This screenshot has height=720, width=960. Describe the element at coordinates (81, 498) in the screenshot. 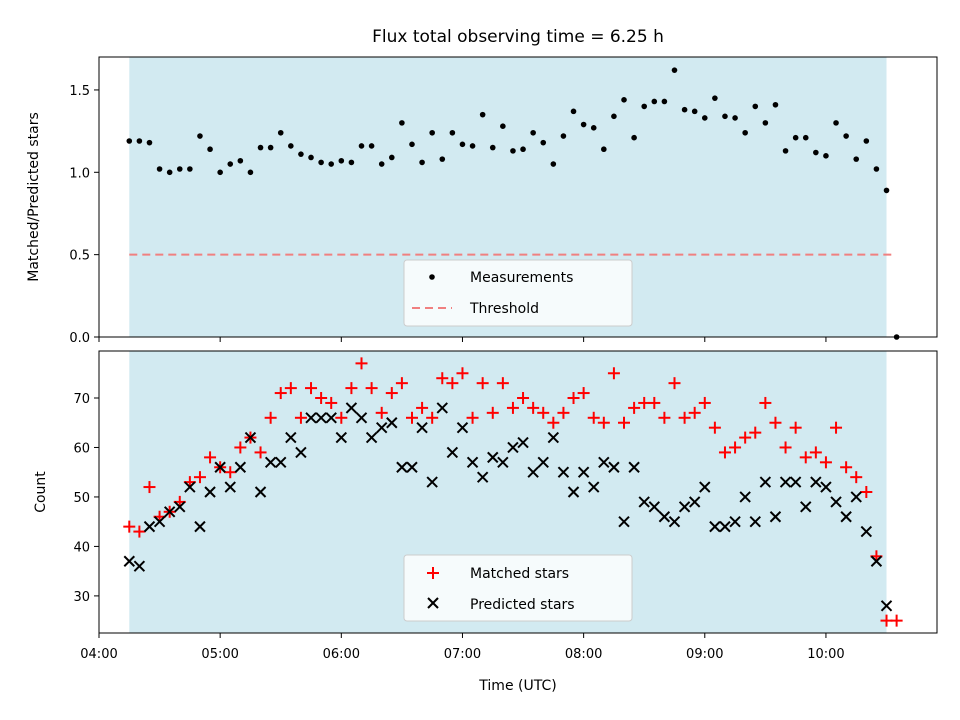

I see `bottom-ytick-label-2: 50` at that location.